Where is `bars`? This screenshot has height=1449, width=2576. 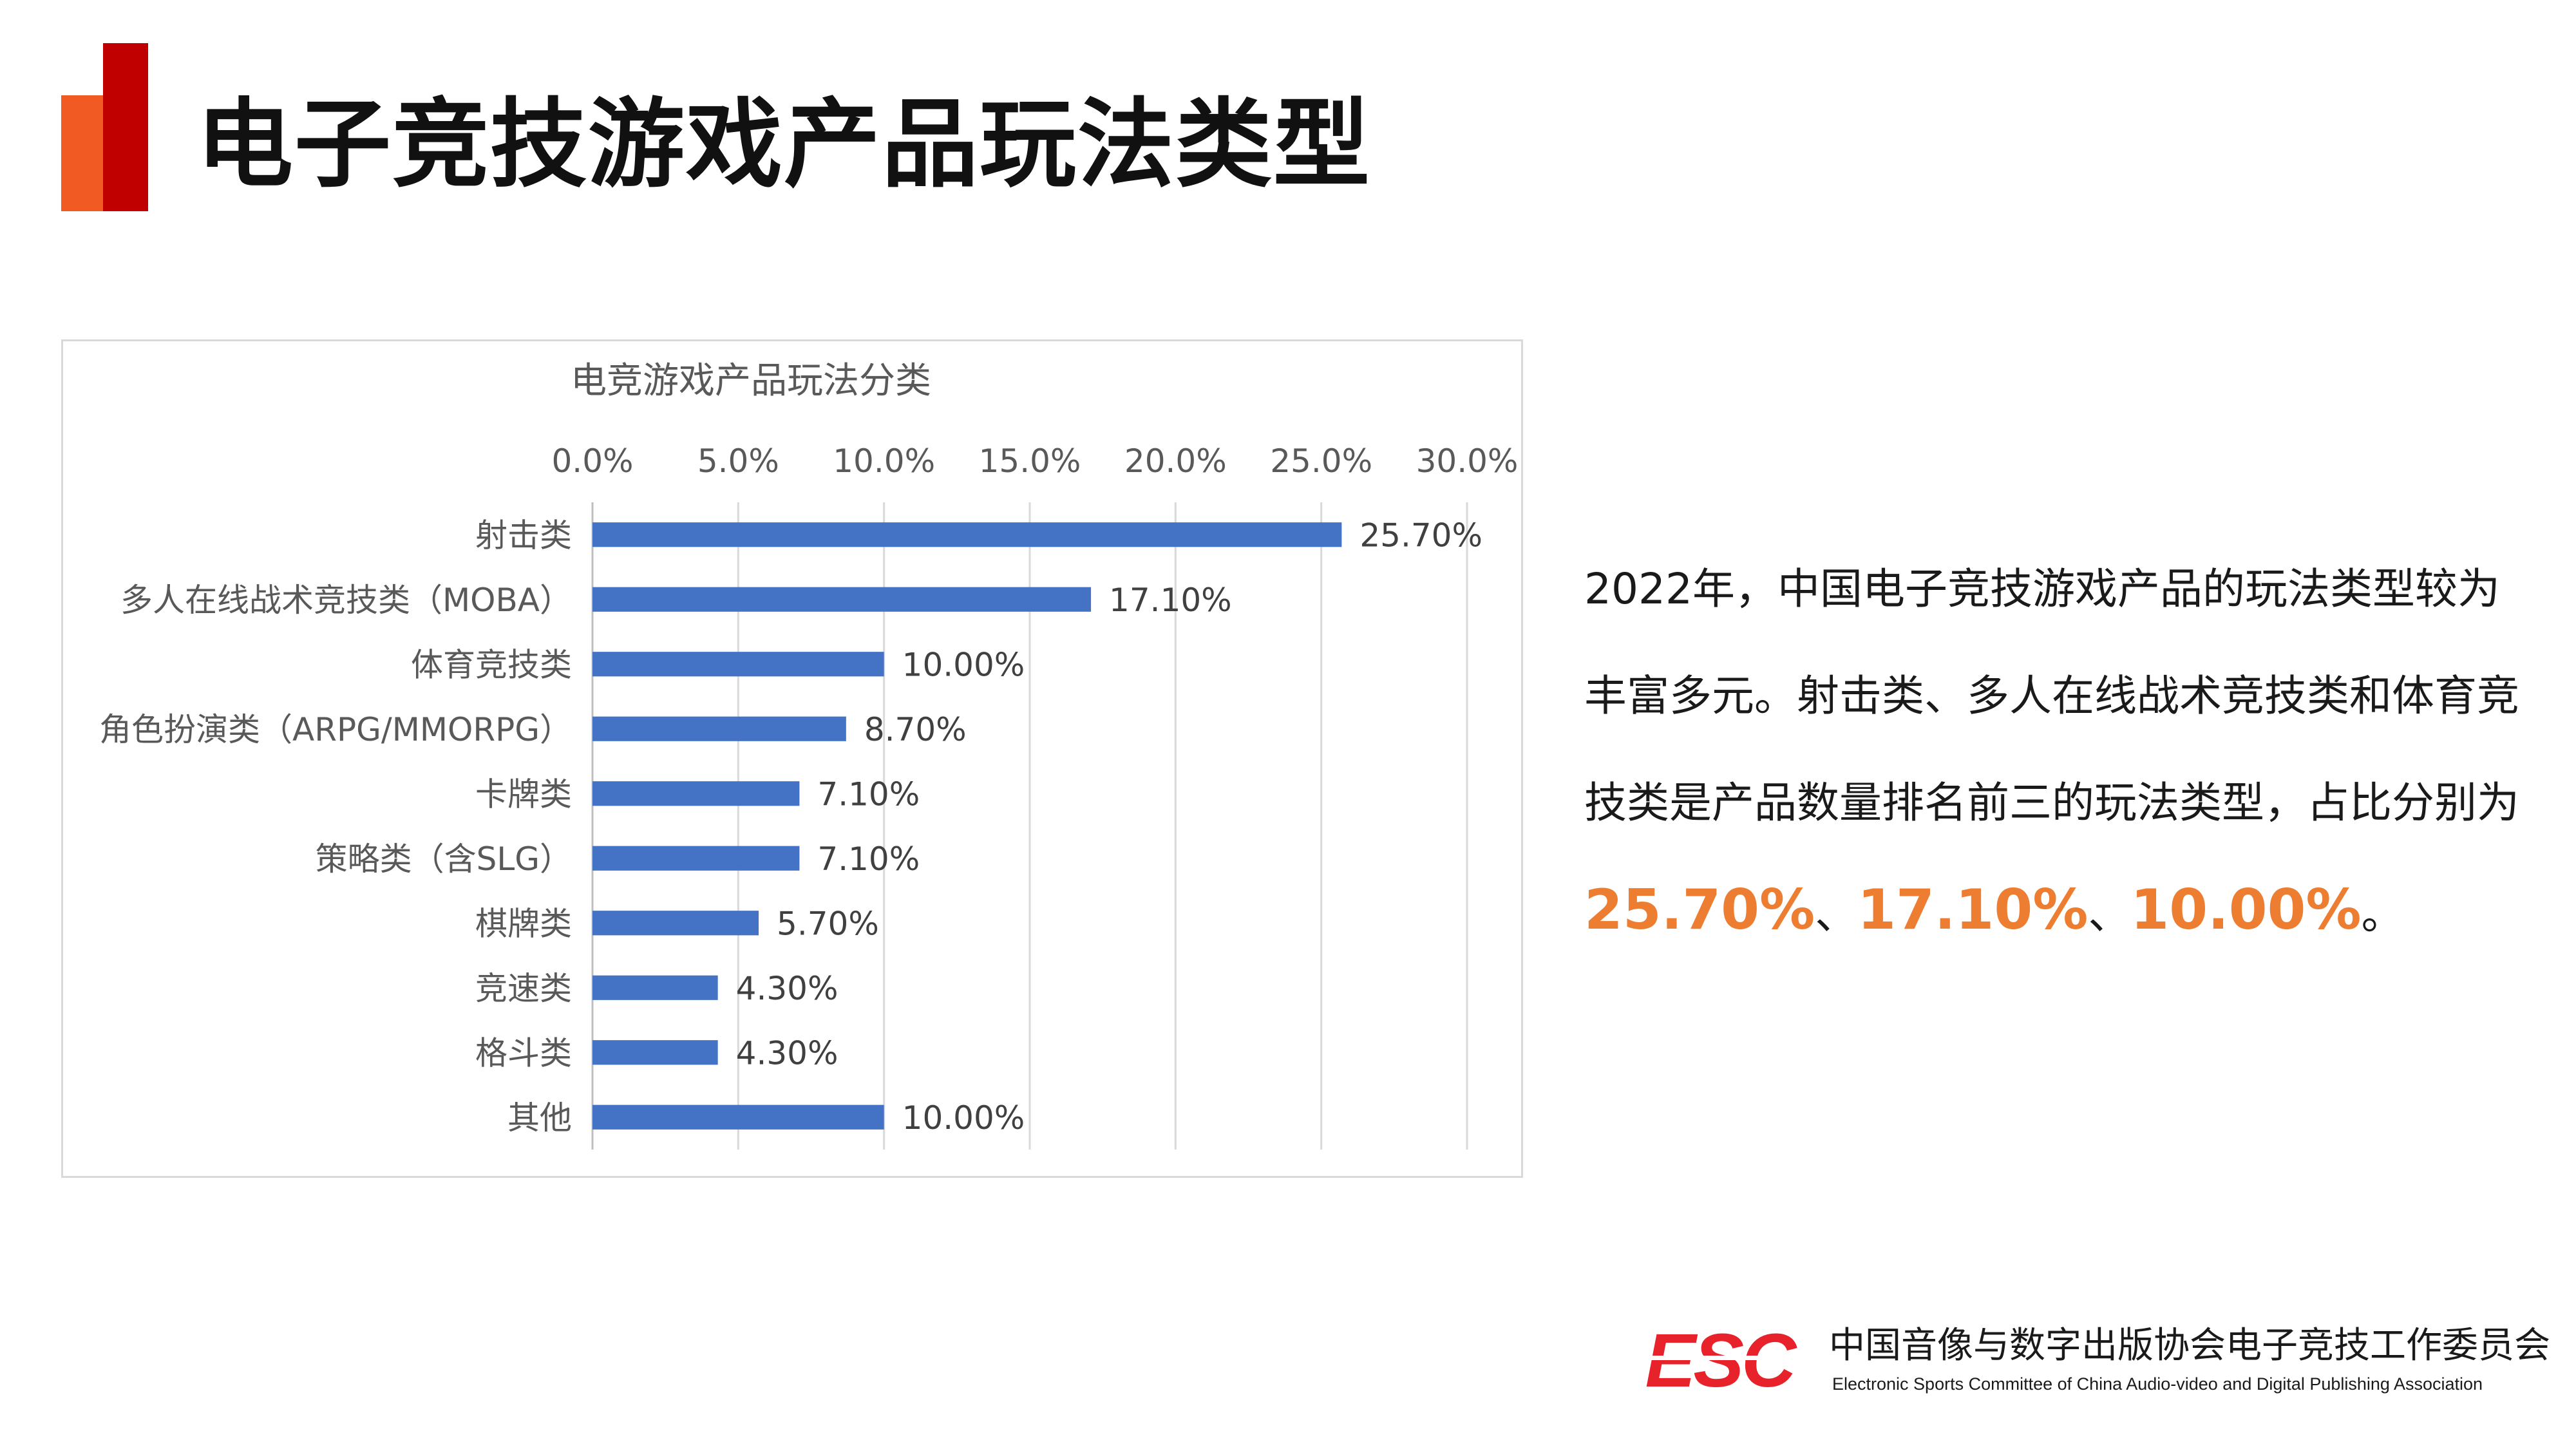
bars is located at coordinates (967, 826).